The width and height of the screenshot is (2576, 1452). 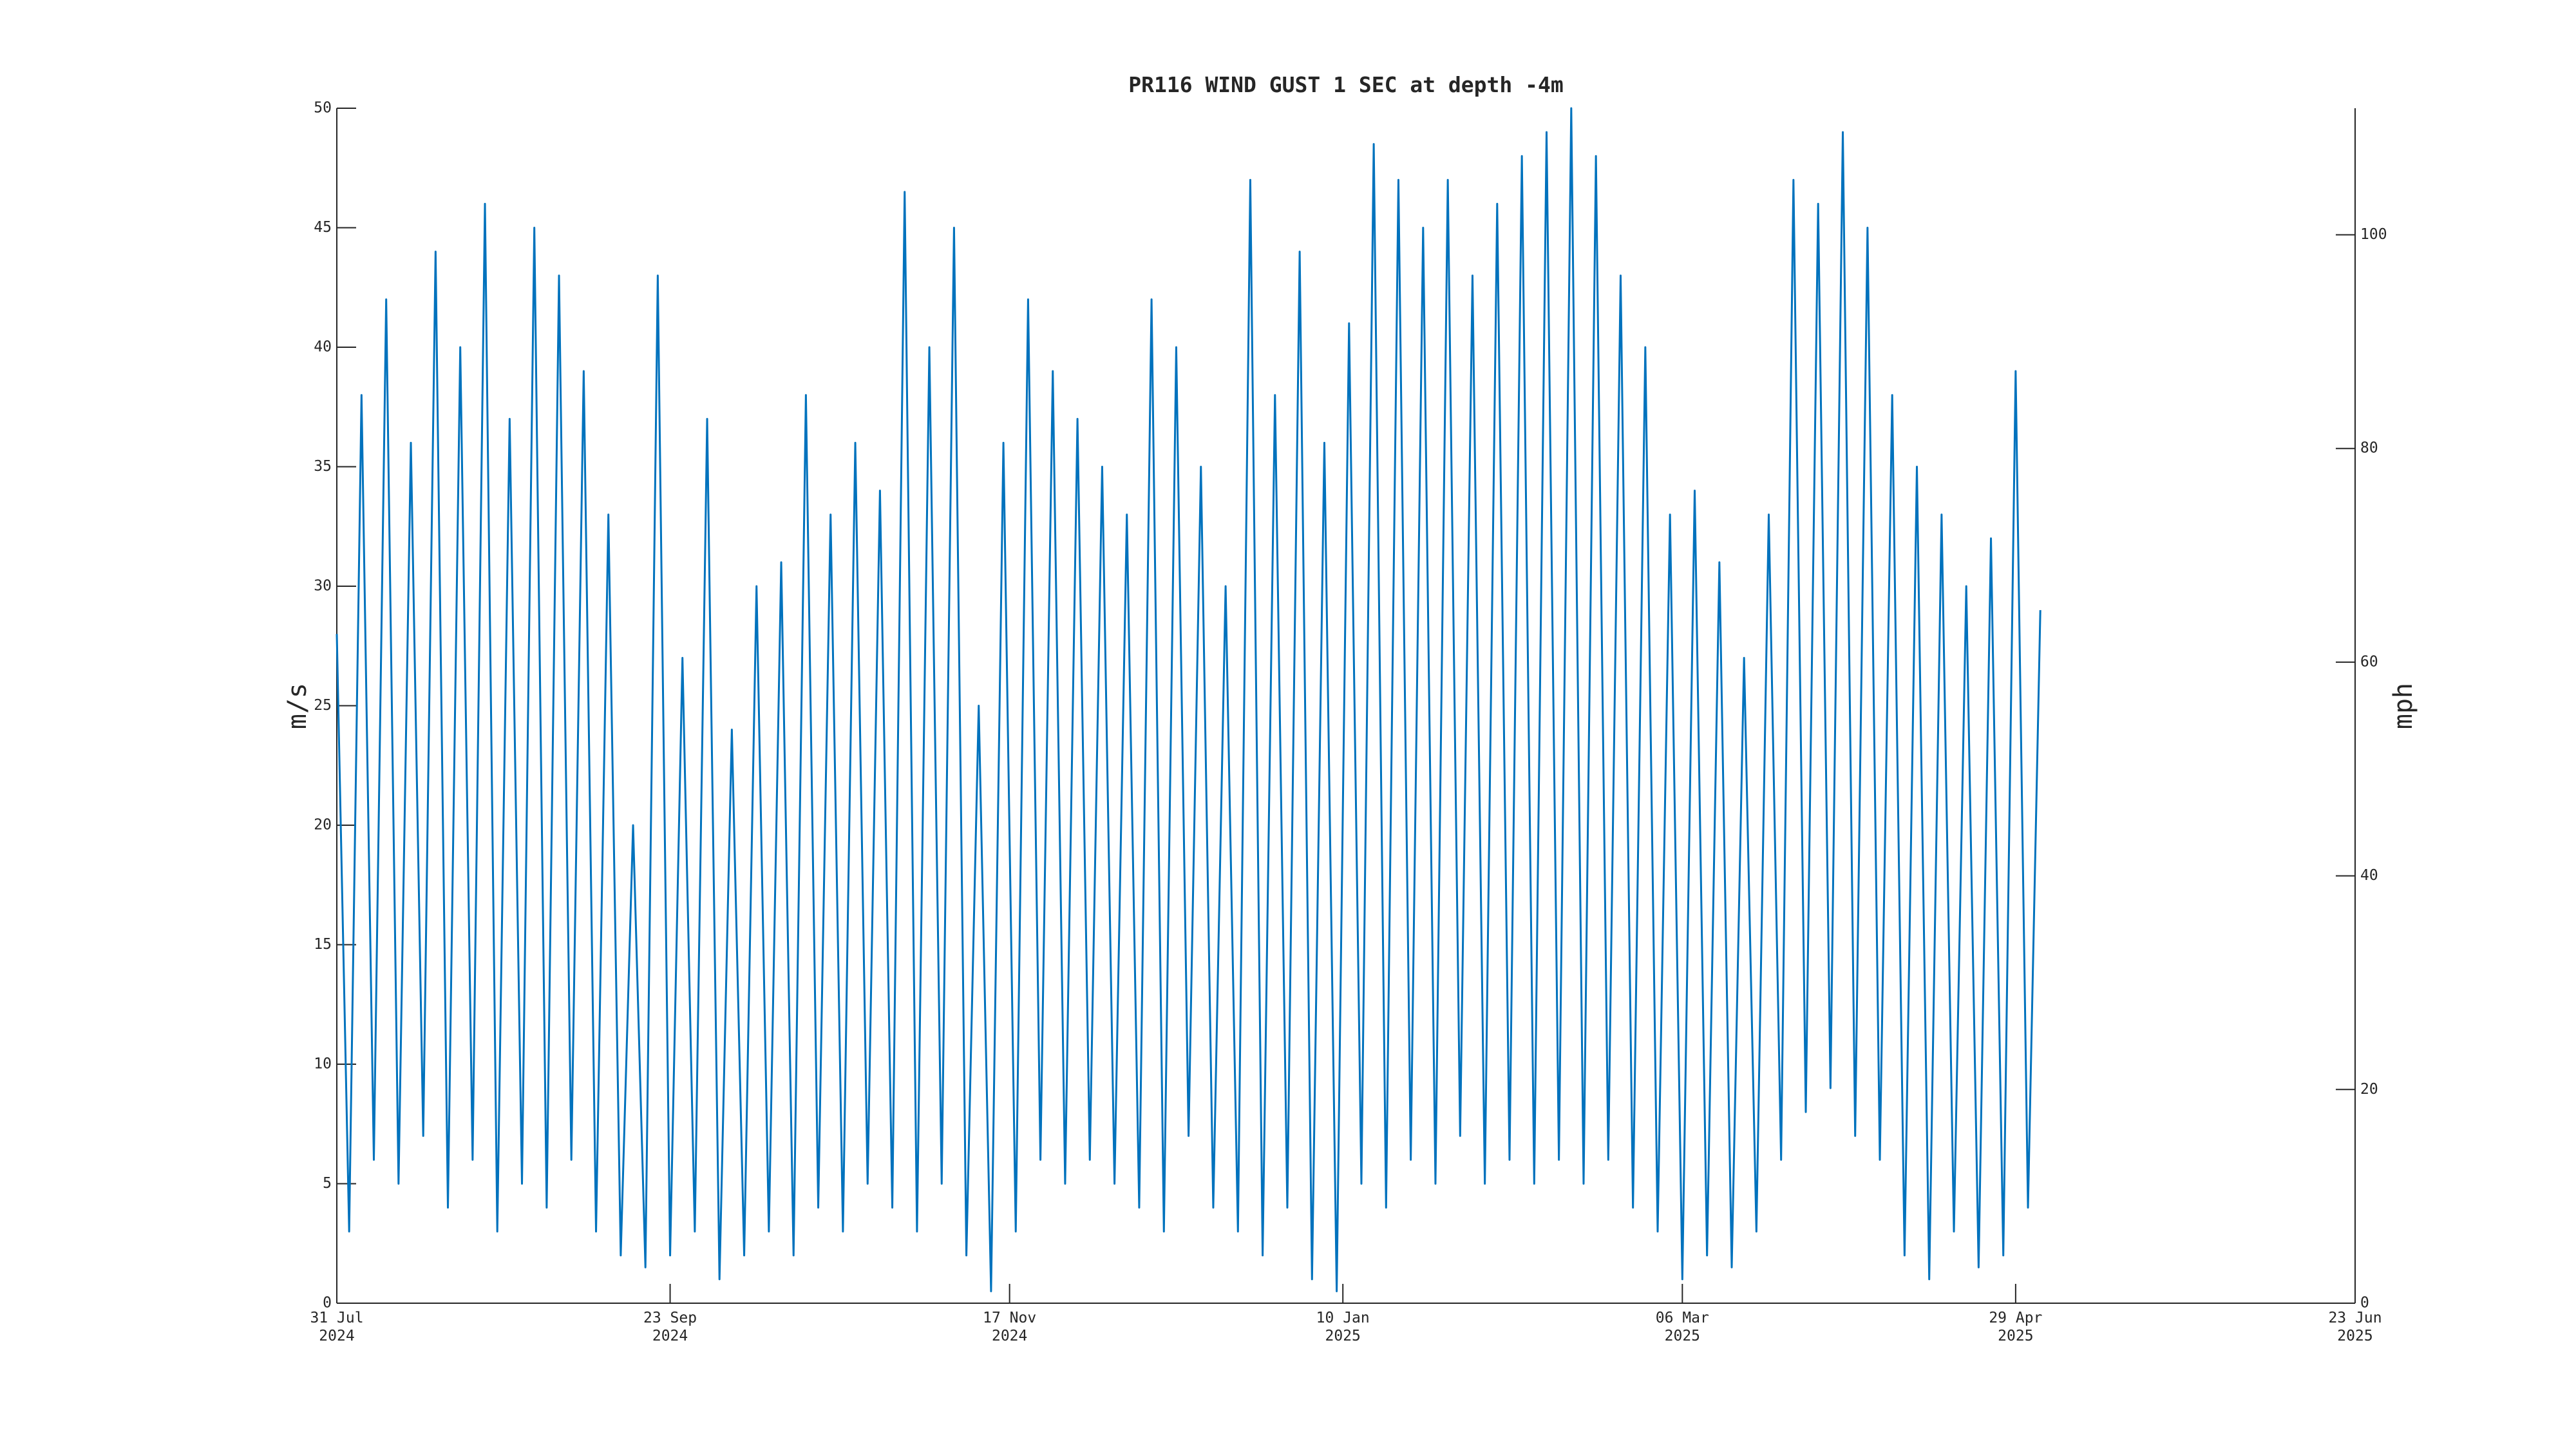 I want to click on x-tick-label: 29 Apr 2025, so click(x=2016, y=1327).